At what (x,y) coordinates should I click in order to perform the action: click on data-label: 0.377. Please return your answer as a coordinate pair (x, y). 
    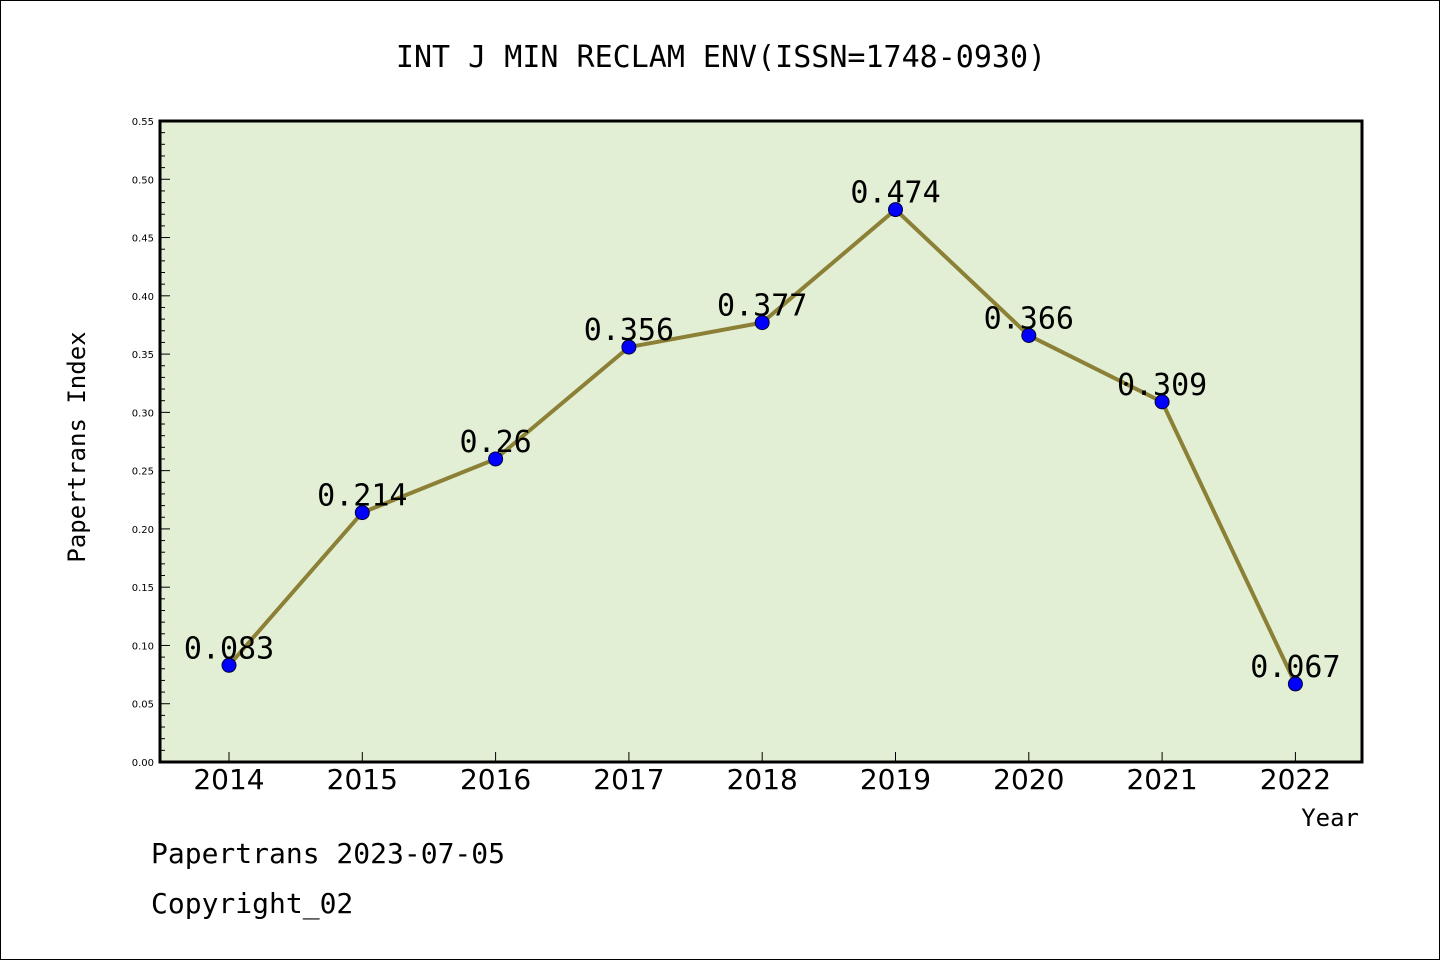
    Looking at the image, I should click on (762, 306).